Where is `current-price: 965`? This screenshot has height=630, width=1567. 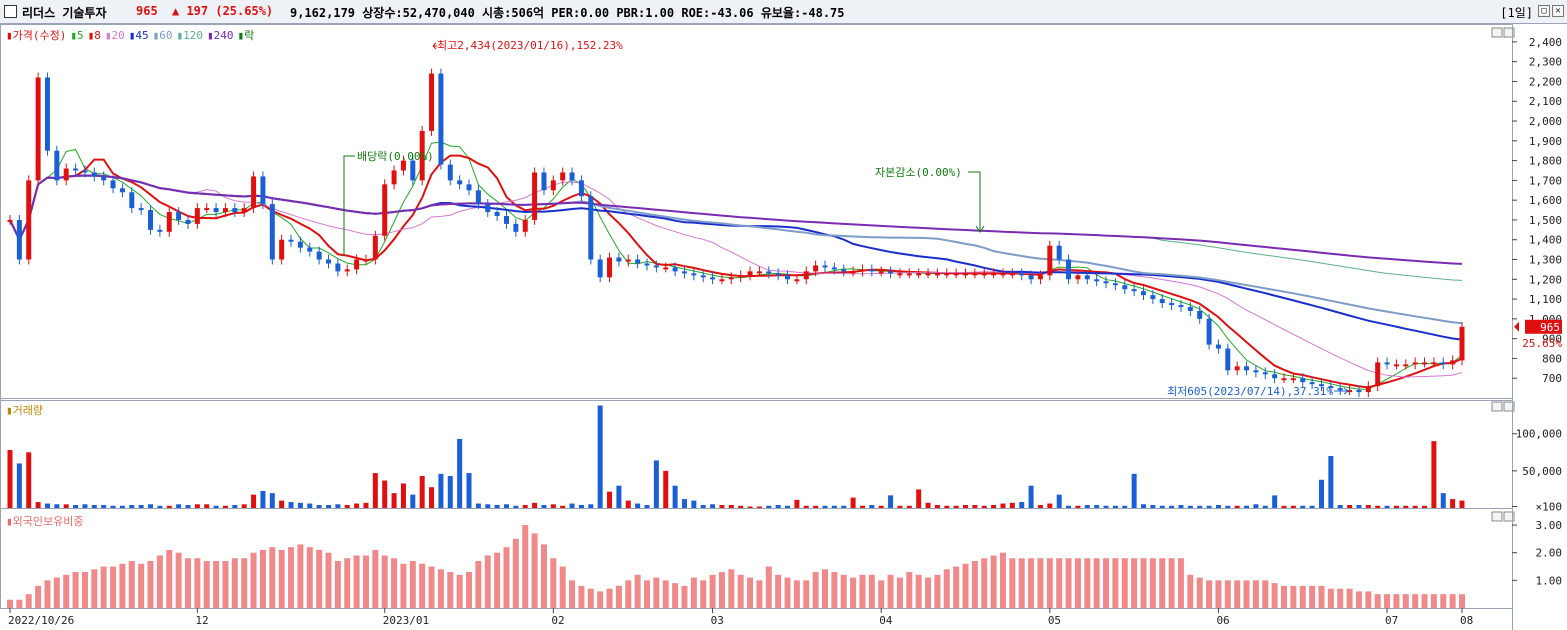 current-price: 965 is located at coordinates (147, 11).